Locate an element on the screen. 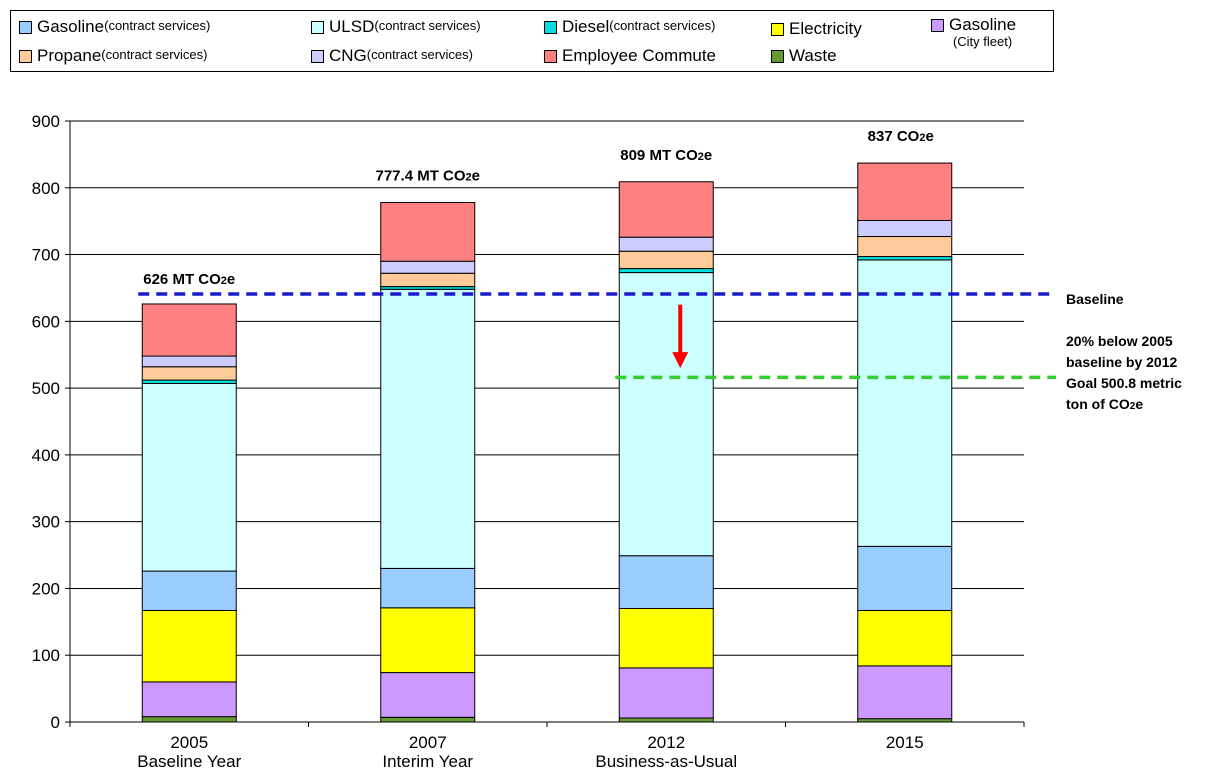 The image size is (1222, 771). bar-segment-diesel-2015 is located at coordinates (905, 258).